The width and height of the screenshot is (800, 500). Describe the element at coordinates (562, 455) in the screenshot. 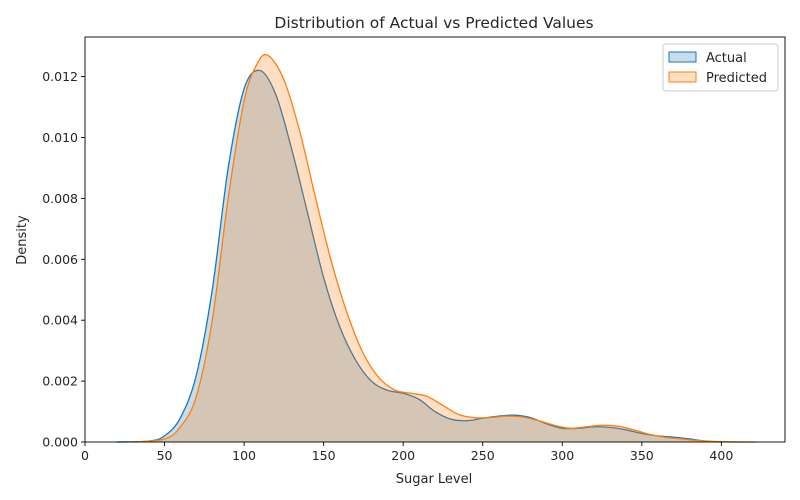

I see `x-tick-label: 300` at that location.